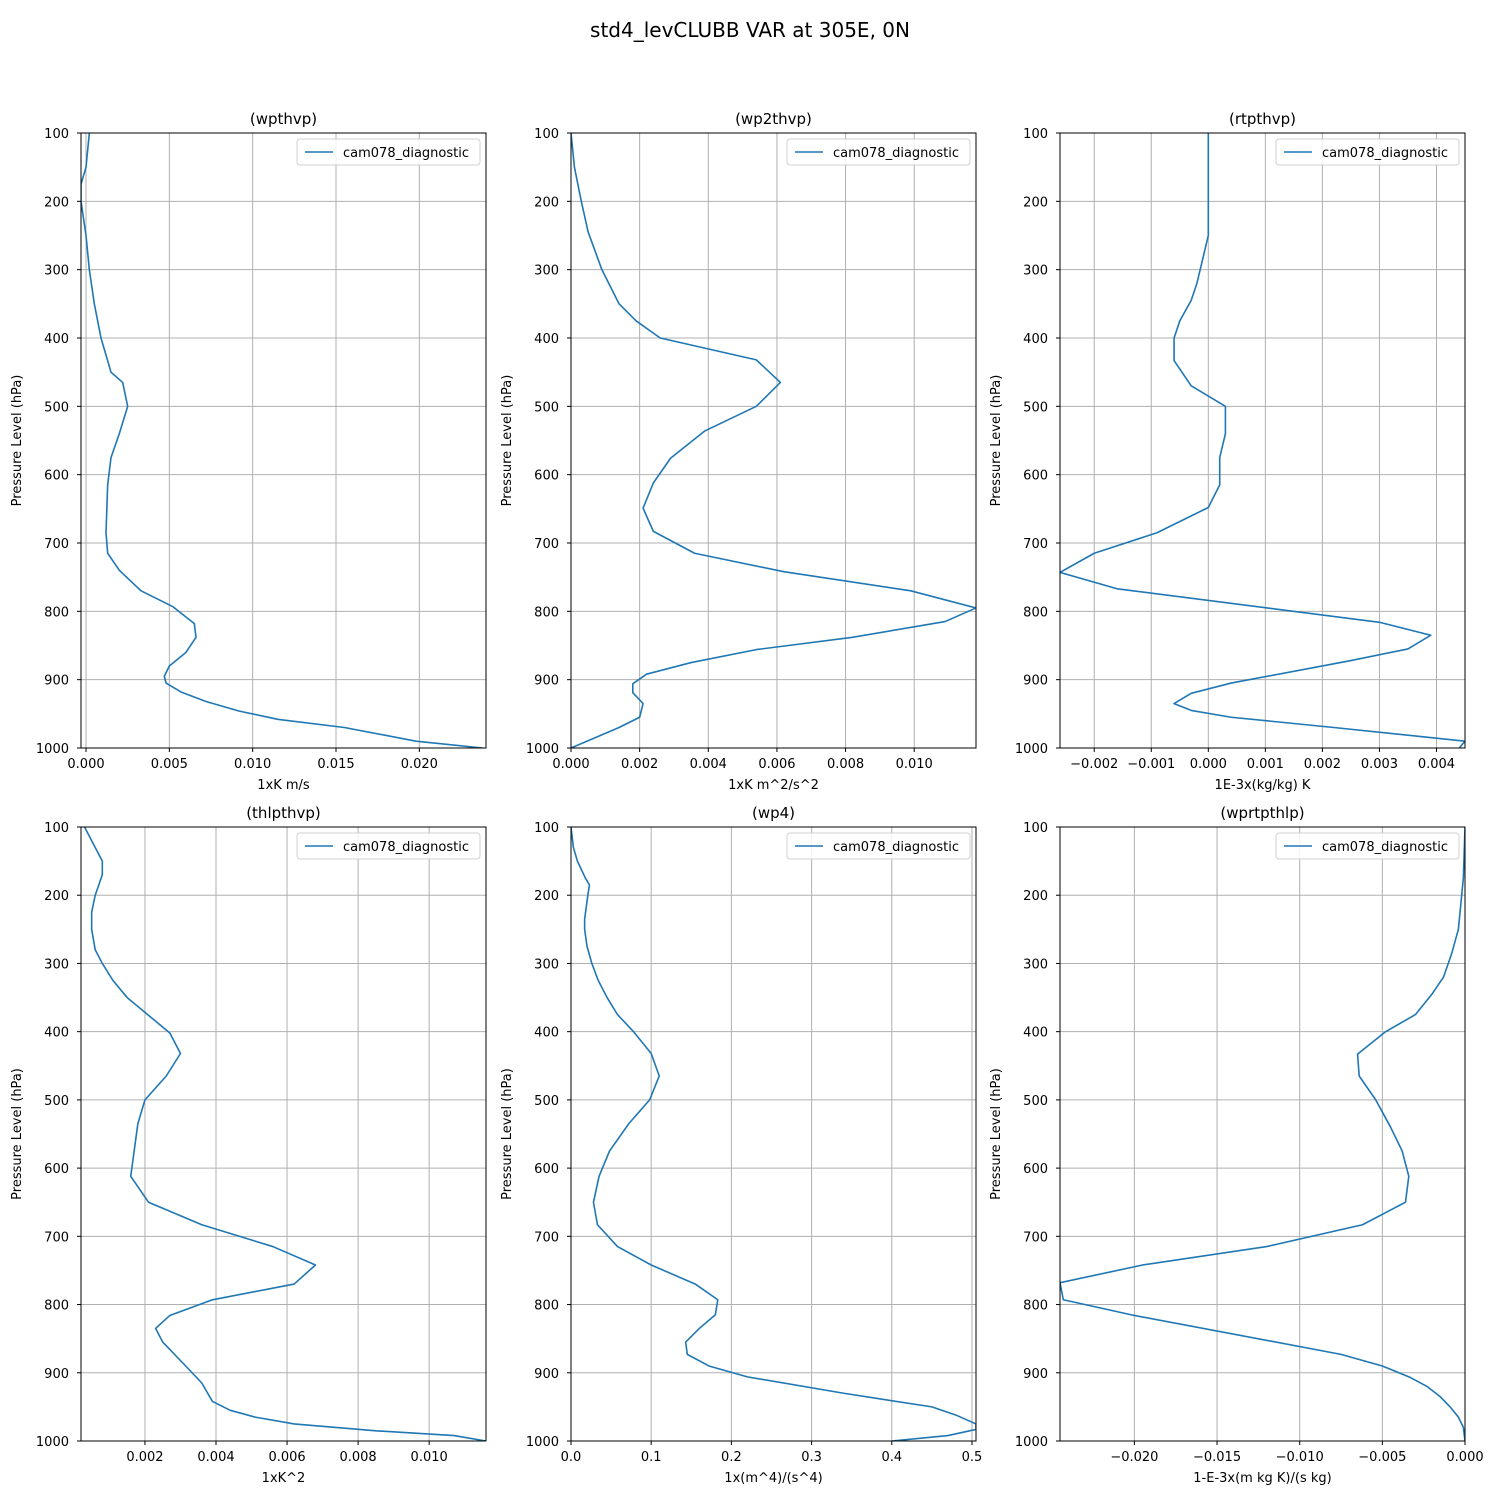  Describe the element at coordinates (972, 1457) in the screenshot. I see `x-tick-label: 0.5` at that location.